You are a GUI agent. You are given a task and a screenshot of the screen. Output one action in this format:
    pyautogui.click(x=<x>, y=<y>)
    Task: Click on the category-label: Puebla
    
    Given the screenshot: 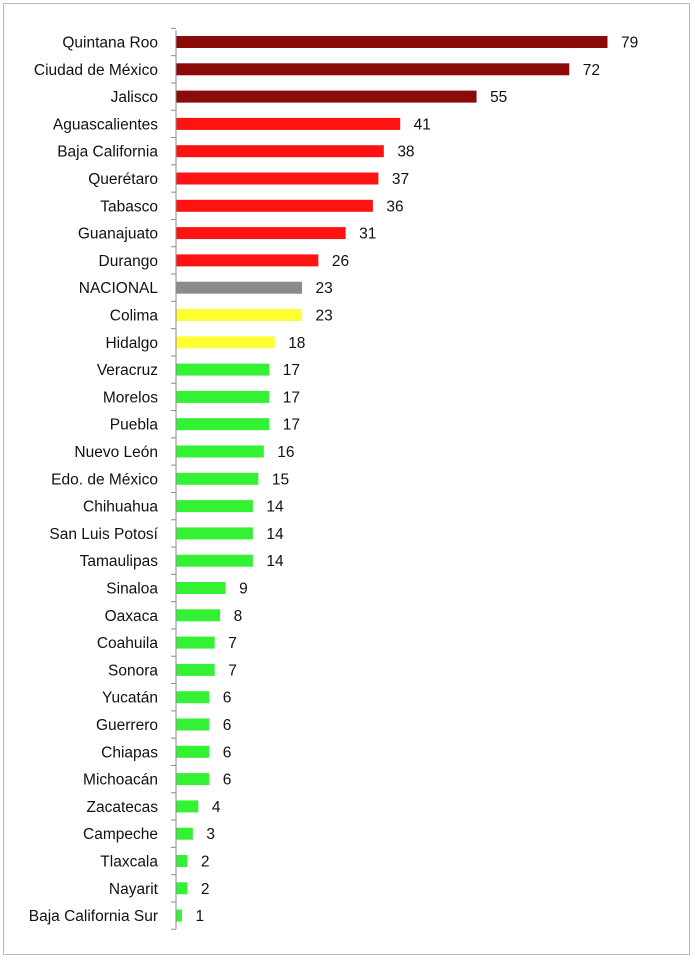 What is the action you would take?
    pyautogui.click(x=134, y=425)
    